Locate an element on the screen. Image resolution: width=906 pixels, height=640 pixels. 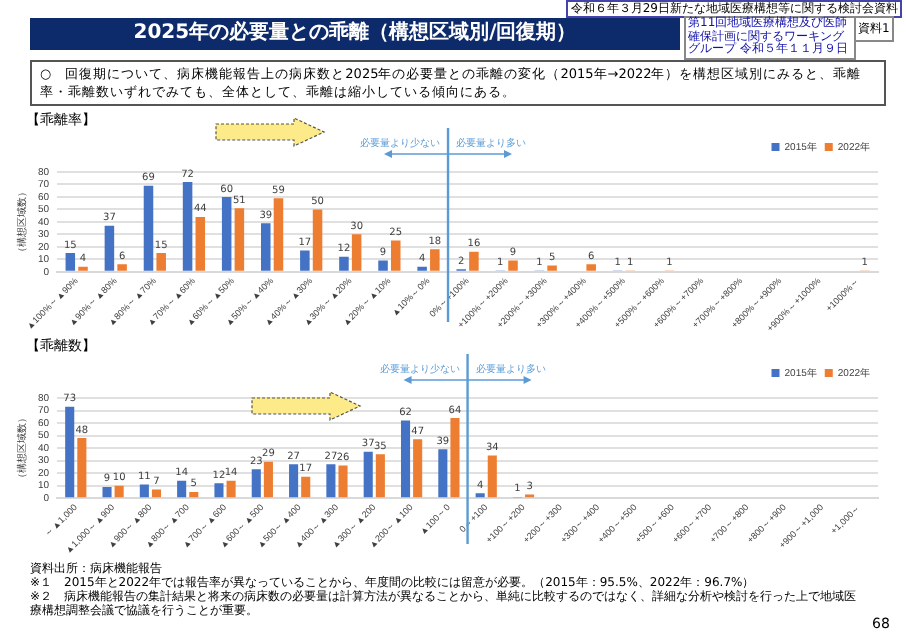
text: 2025年の必要量との乖離（構想区域別/回復期） is located at coordinates (355, 34).